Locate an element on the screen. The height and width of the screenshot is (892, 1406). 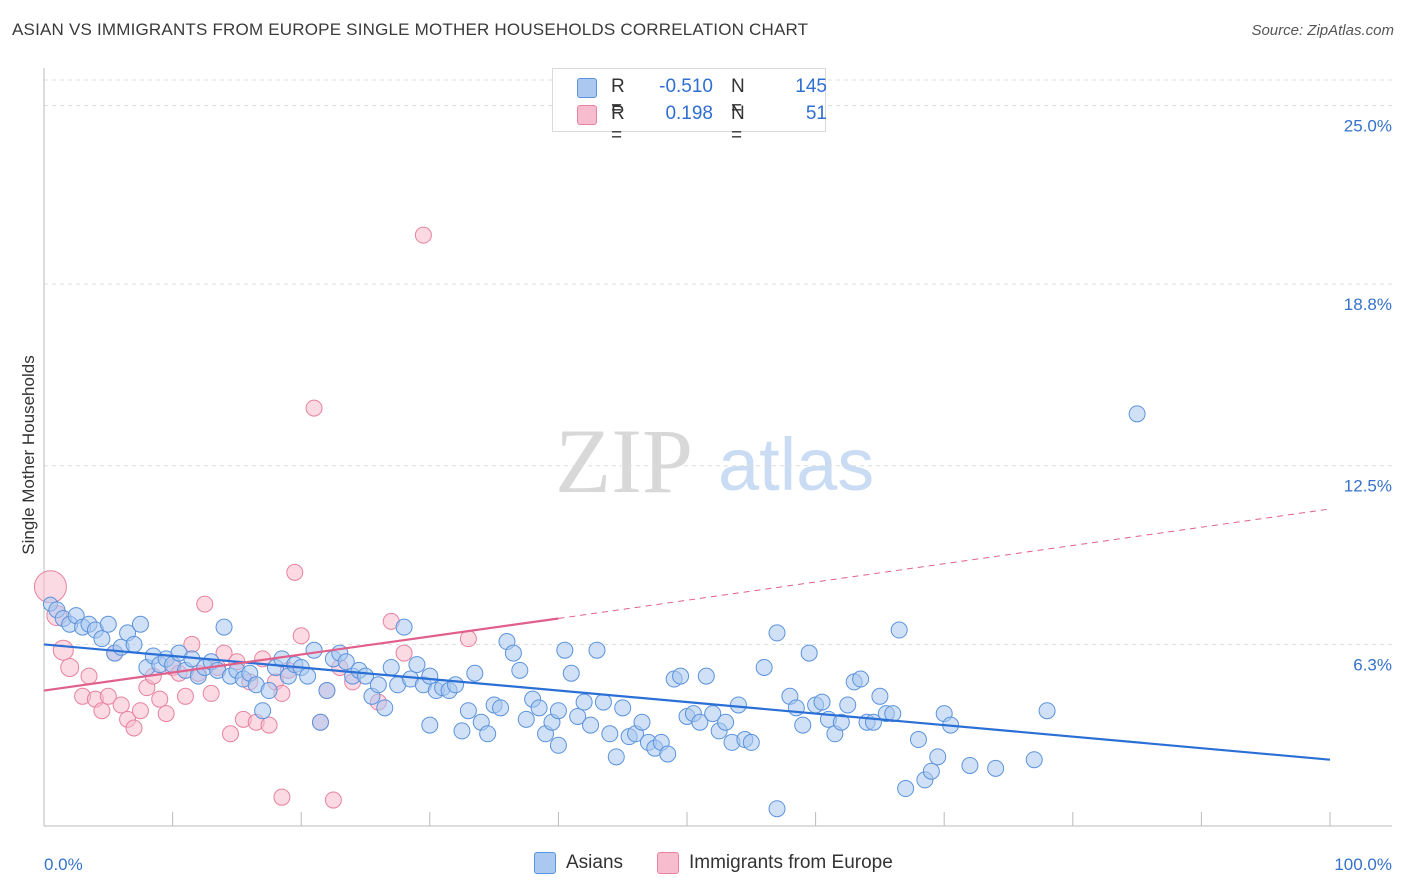
n-label: N = is located at coordinates (738, 97).